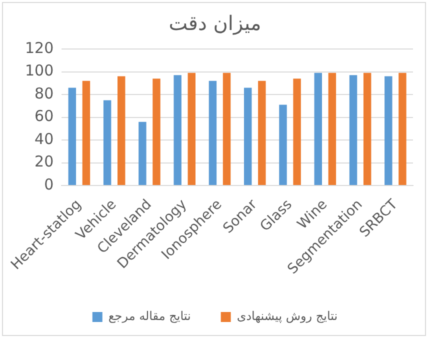  I want to click on y-tick-label: 20, so click(44, 161).